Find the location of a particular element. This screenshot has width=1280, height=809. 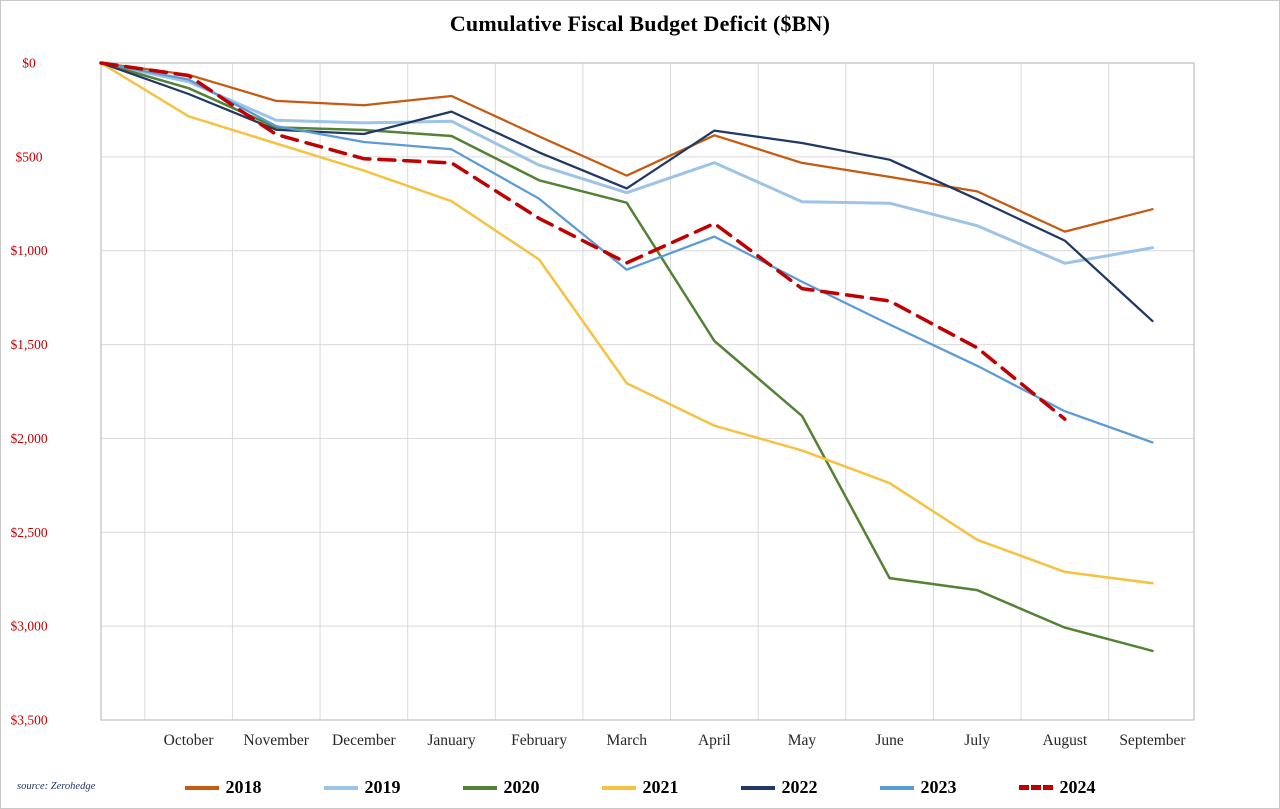

y-axis-tick-label: $3,500 is located at coordinates (28, 720).